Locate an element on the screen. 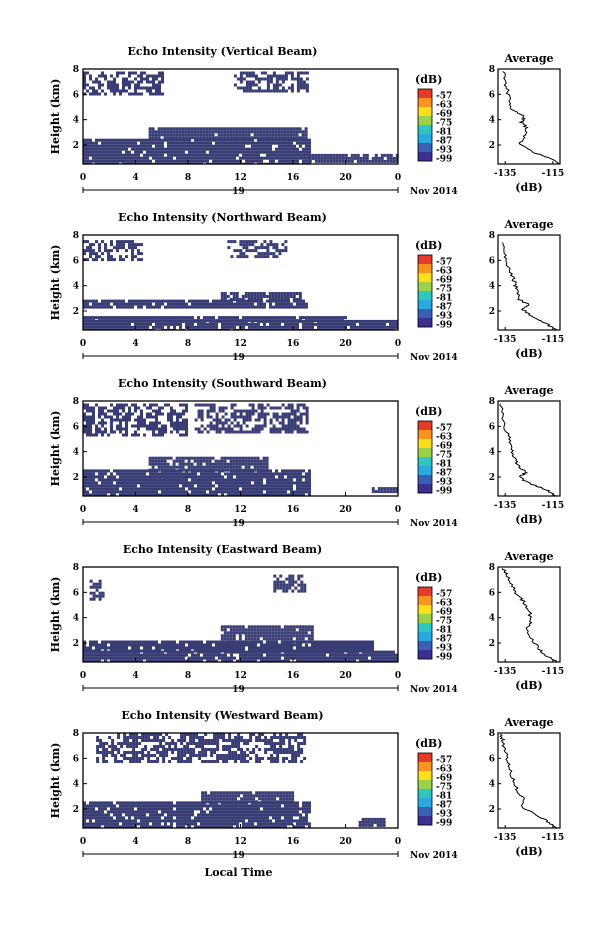 The height and width of the screenshot is (929, 612). average-unit: (dB) is located at coordinates (528, 353).